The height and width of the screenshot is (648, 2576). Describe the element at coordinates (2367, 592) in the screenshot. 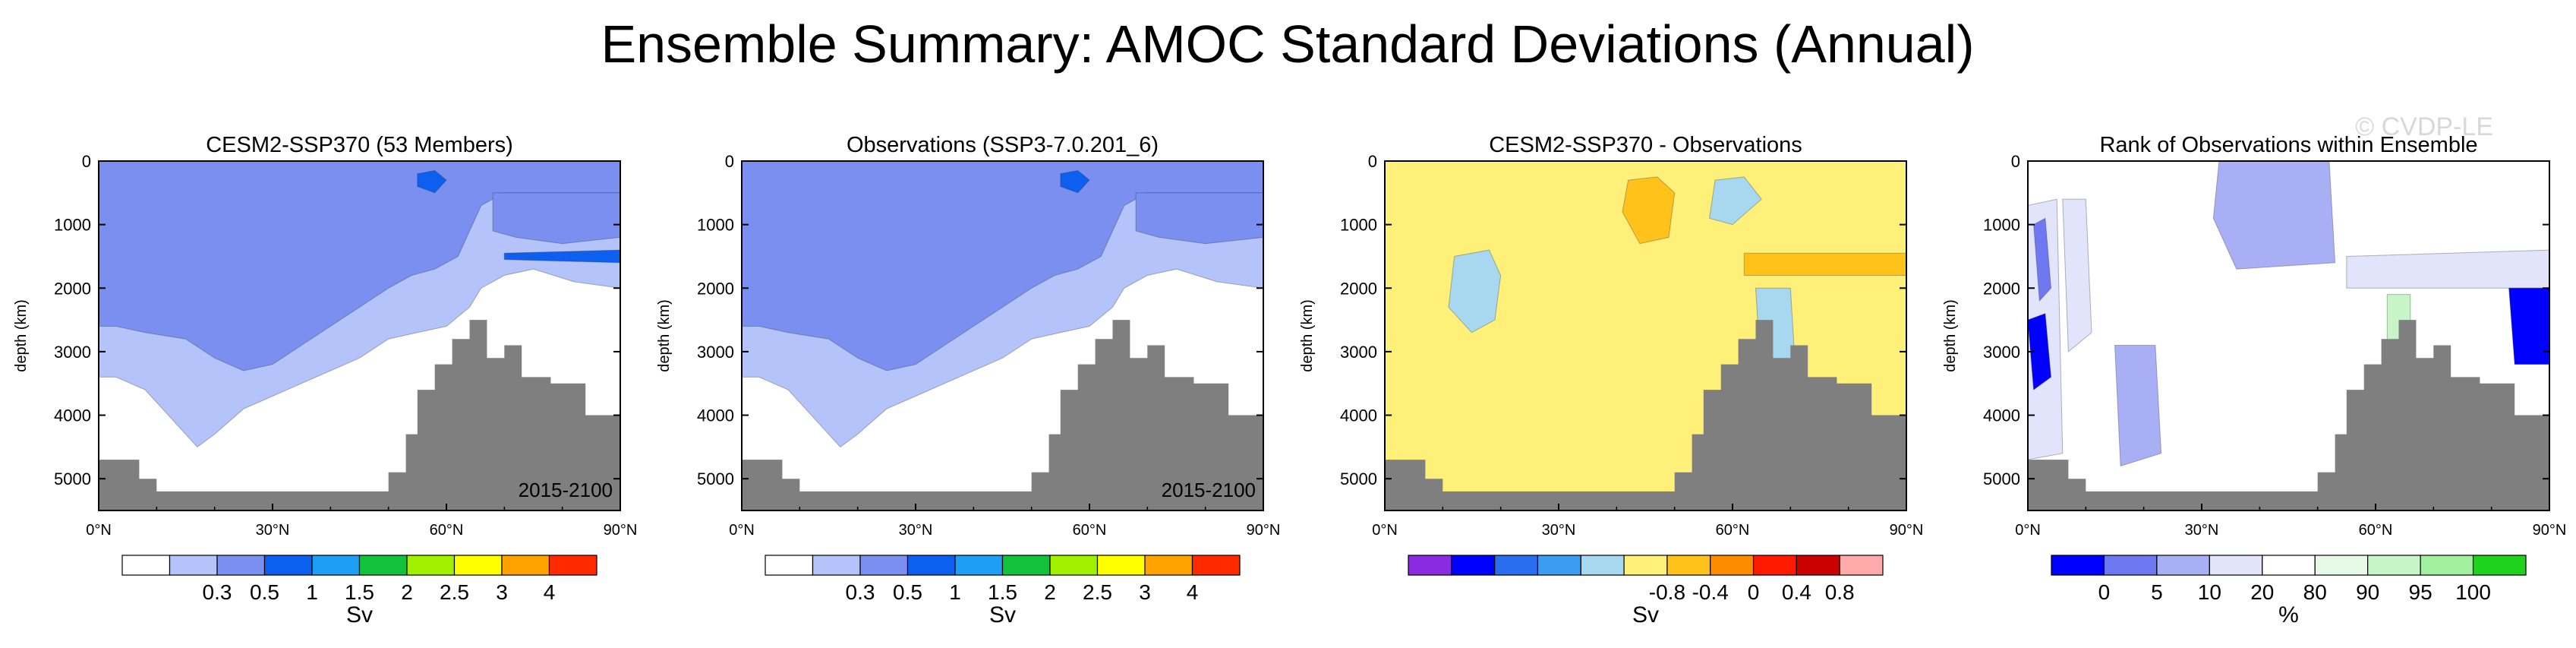

I see `colorbar-label: 90` at that location.